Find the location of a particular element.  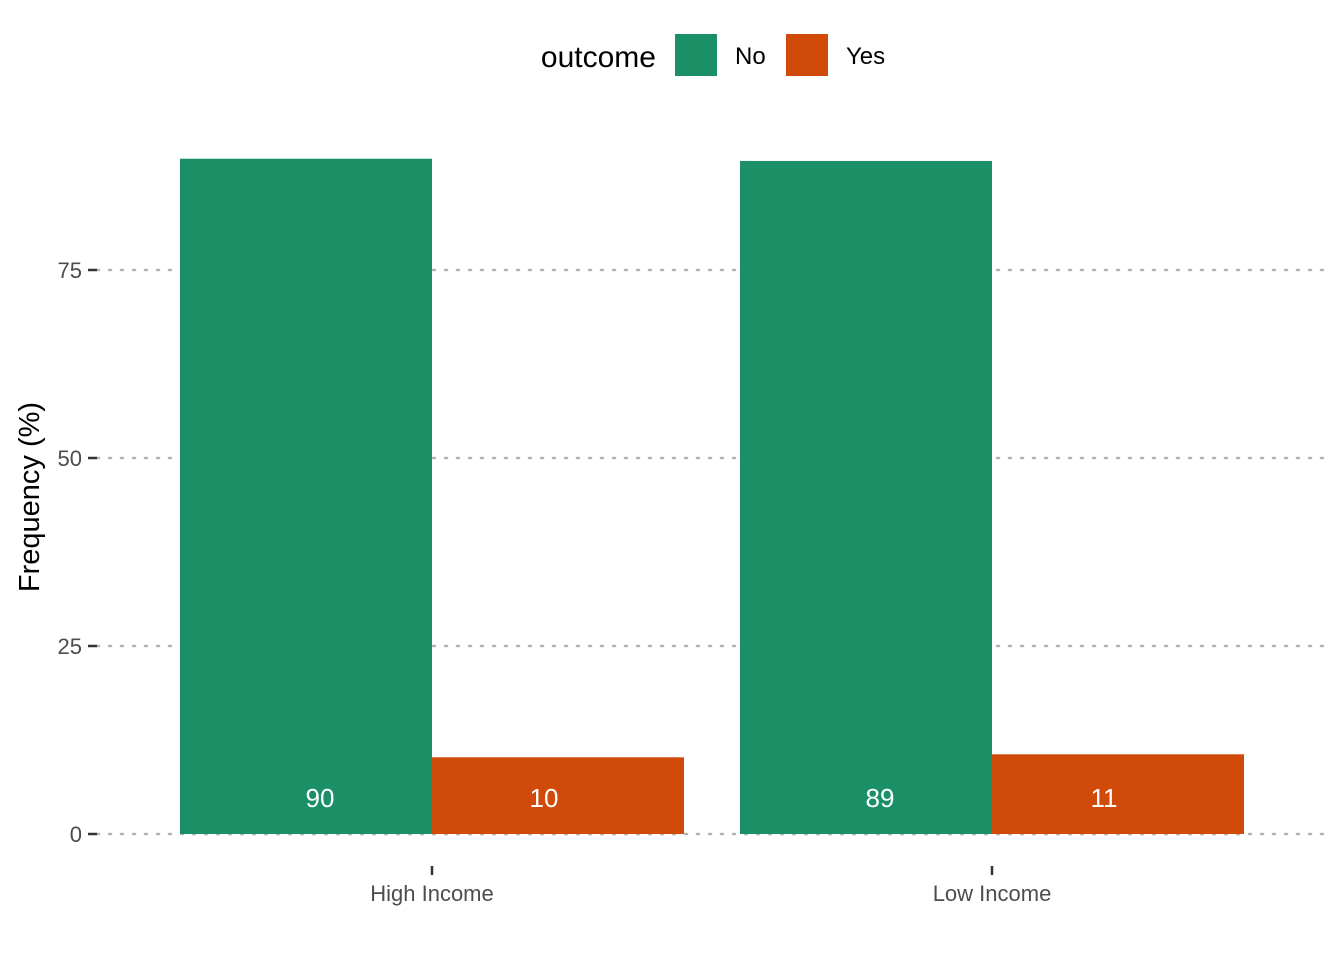

bar-value-label: 90 is located at coordinates (320, 798).